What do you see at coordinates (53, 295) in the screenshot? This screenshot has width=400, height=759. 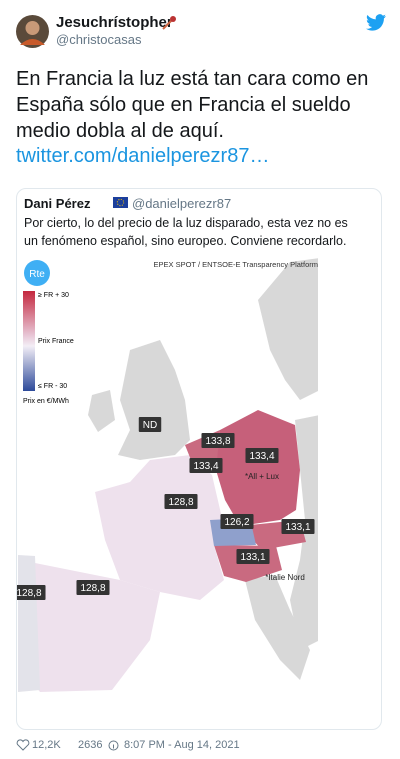 I see `legend-high: ≥ FR + 30` at bounding box center [53, 295].